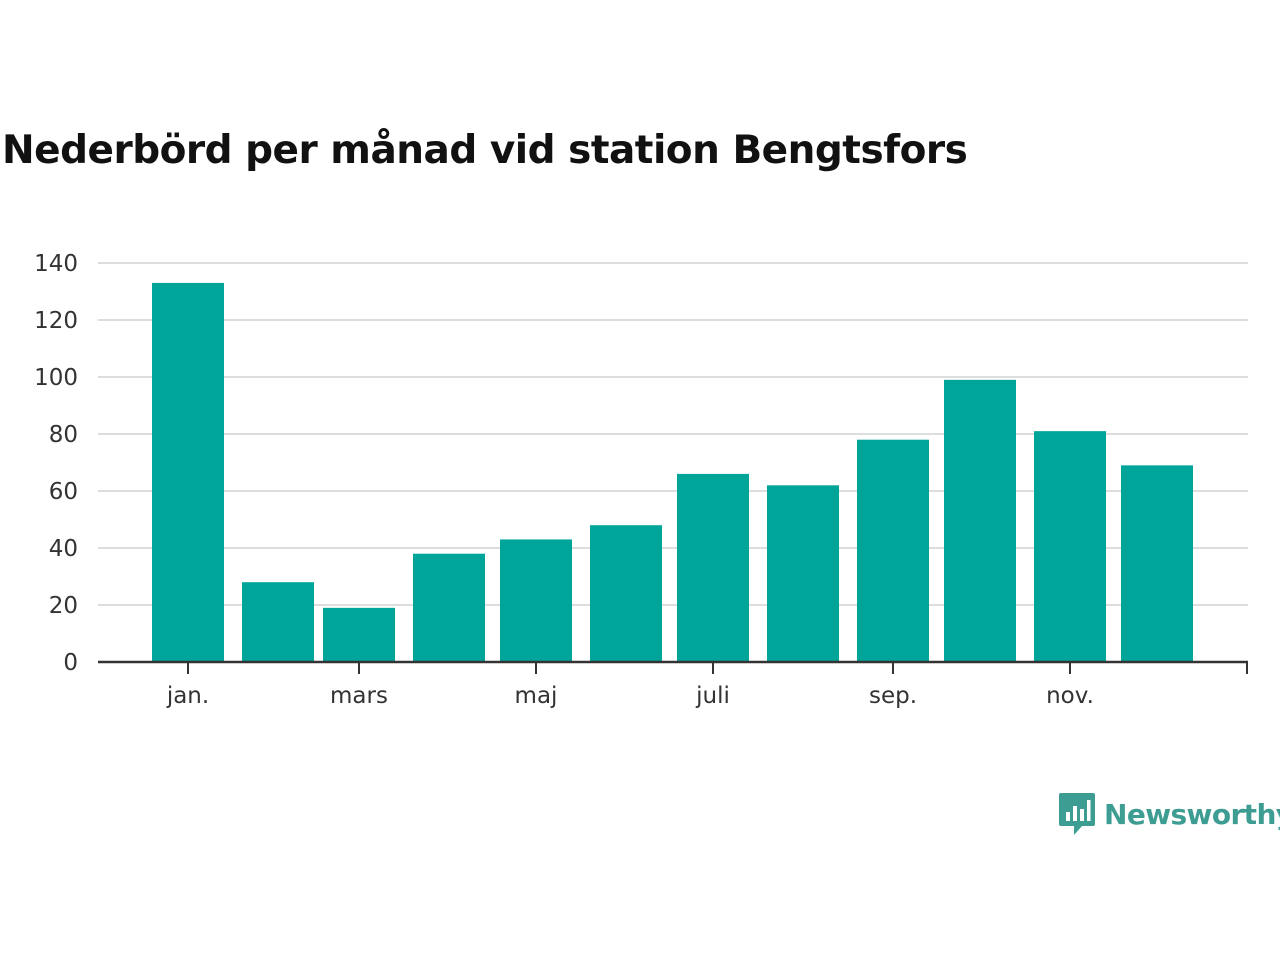 This screenshot has height=960, width=1280. Describe the element at coordinates (278, 622) in the screenshot. I see `bar-feb` at that location.